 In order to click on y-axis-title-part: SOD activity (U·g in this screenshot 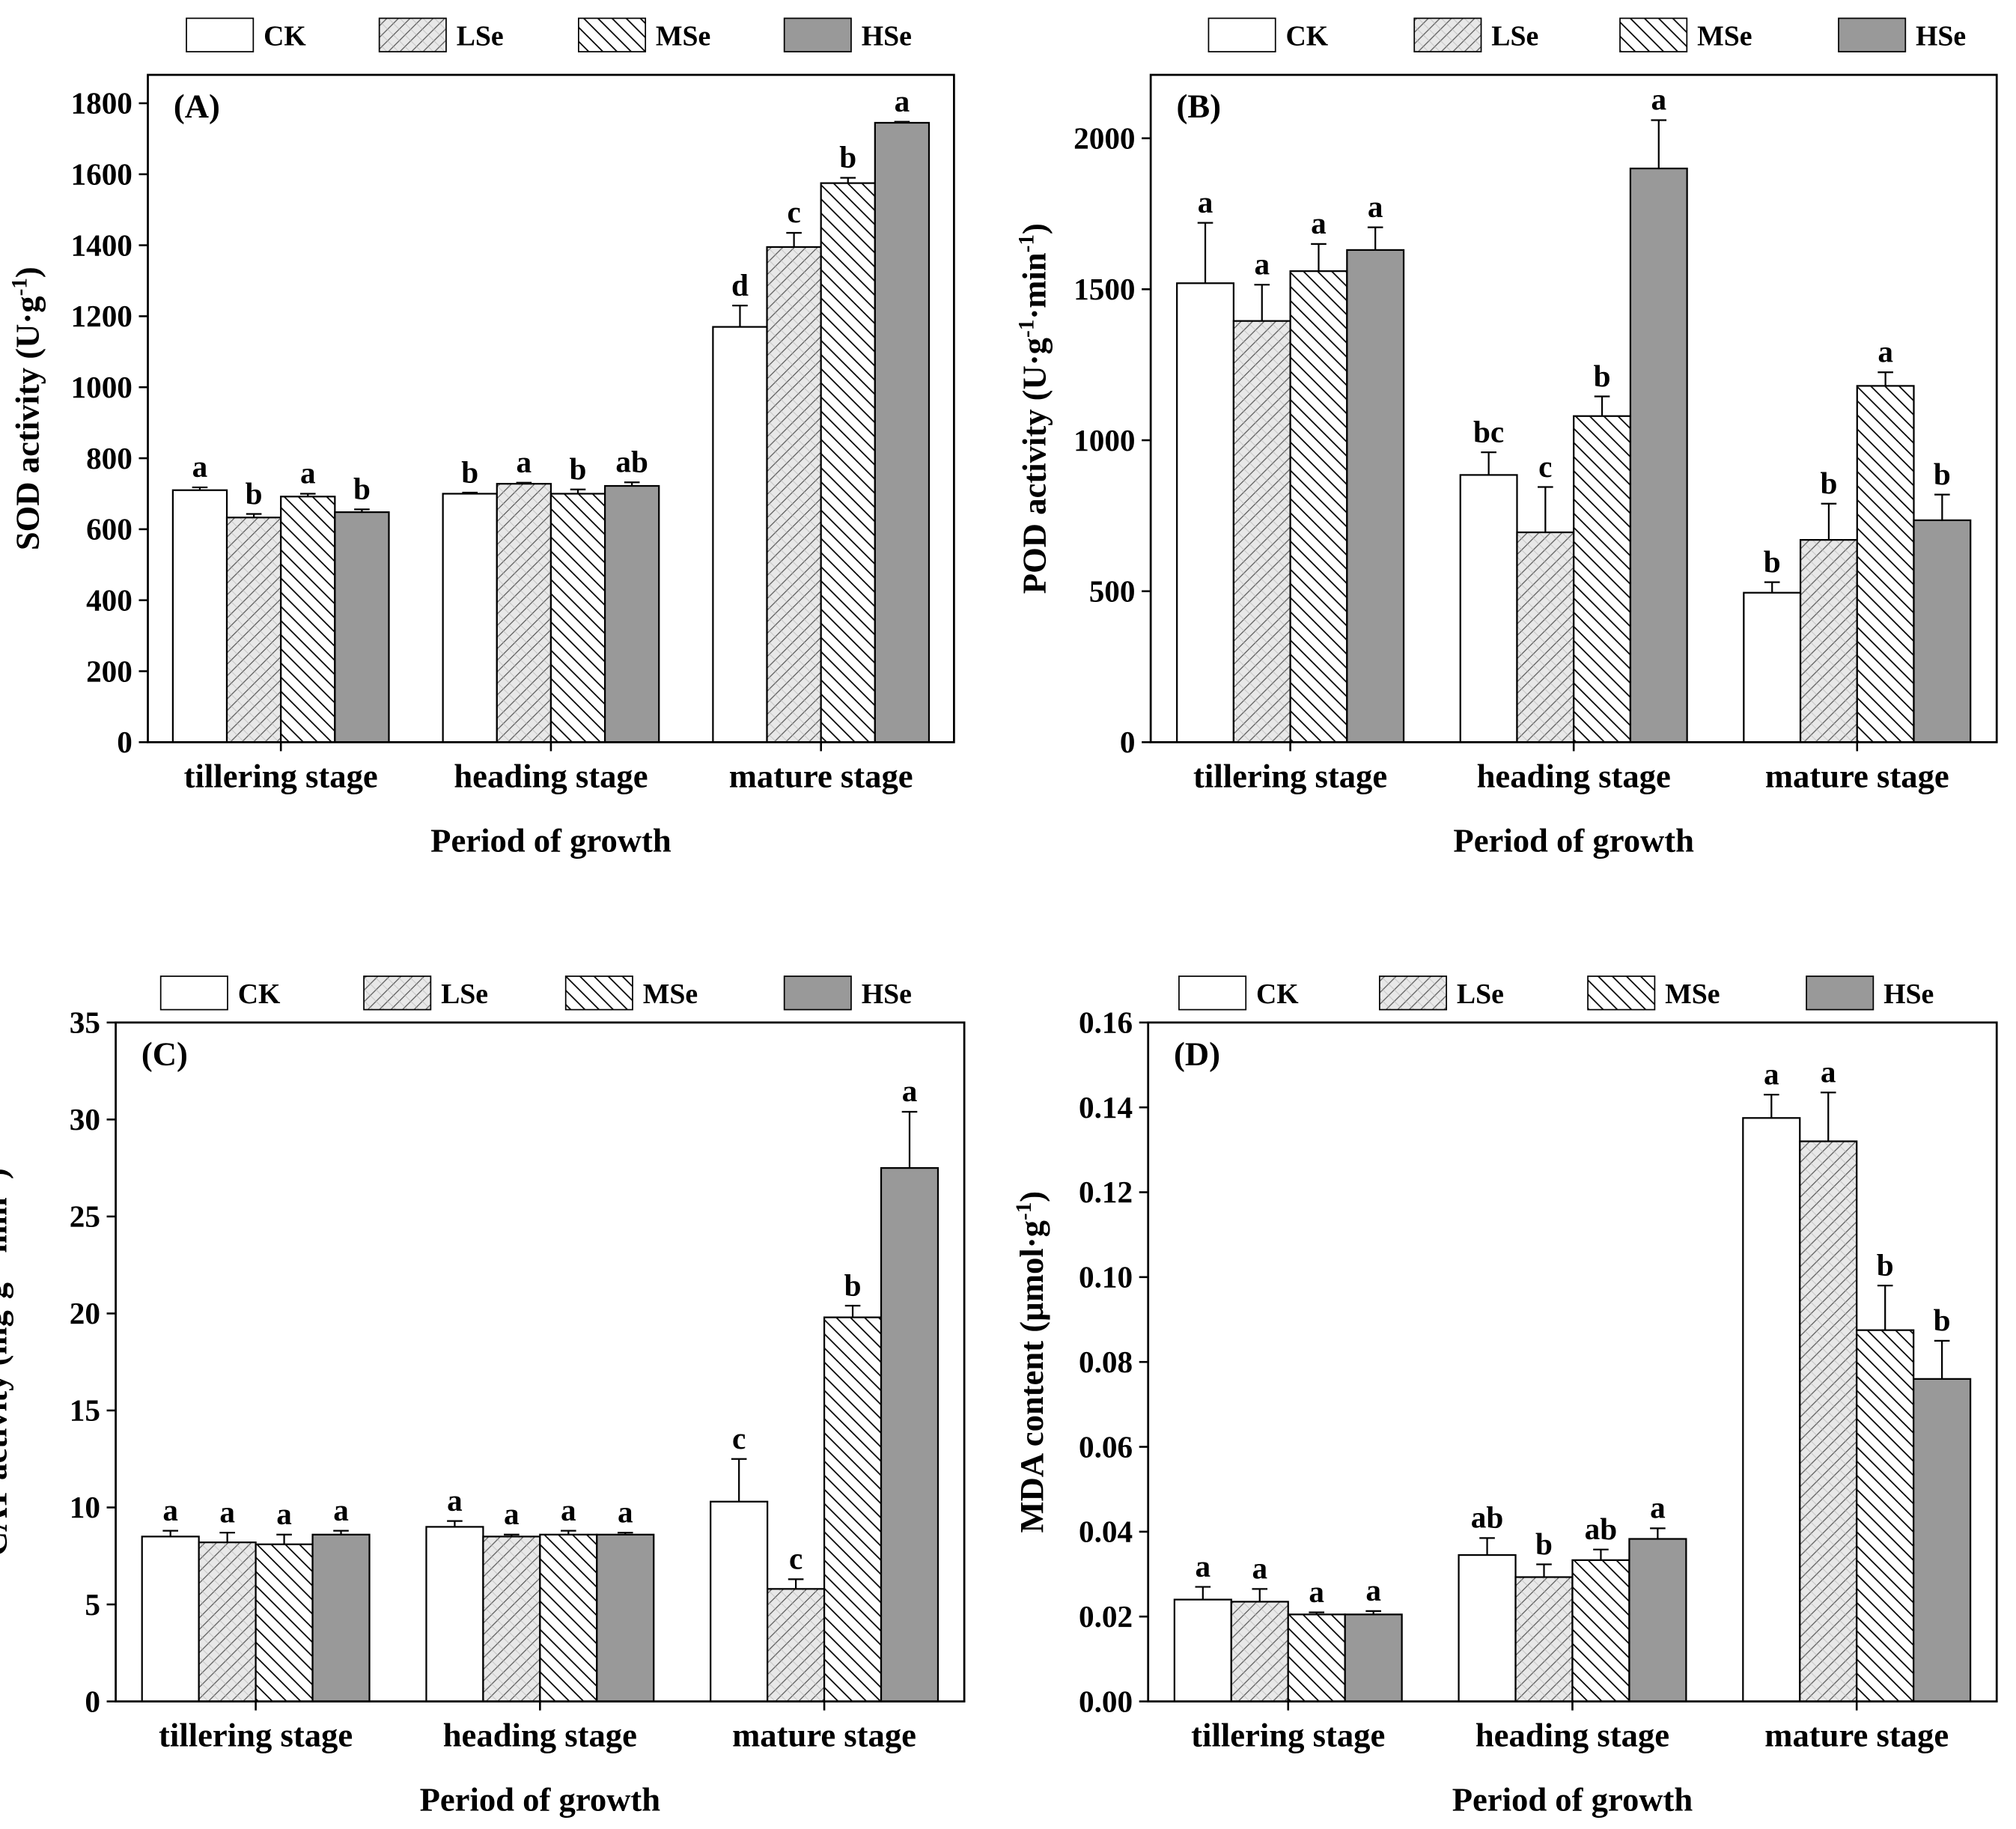, I will do `click(27, 423)`.